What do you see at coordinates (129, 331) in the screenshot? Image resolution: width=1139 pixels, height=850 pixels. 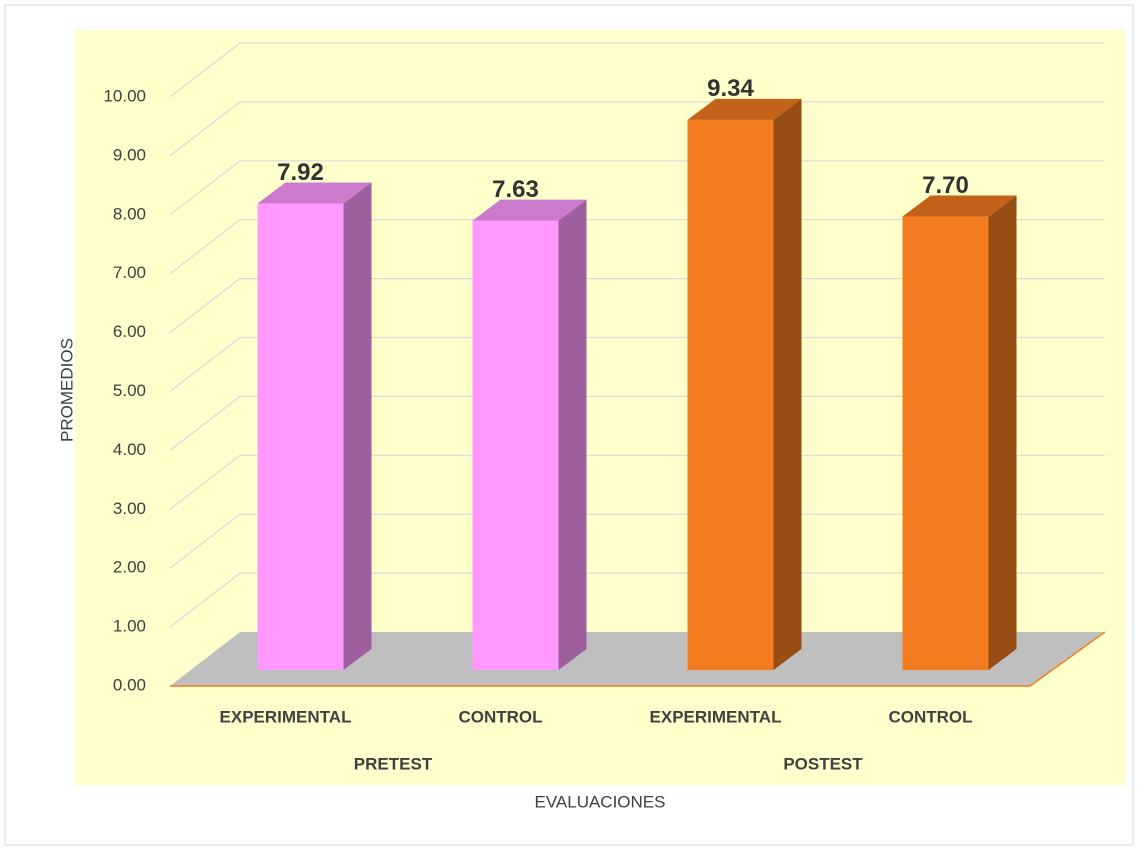 I see `y-tick-label: 6.00` at bounding box center [129, 331].